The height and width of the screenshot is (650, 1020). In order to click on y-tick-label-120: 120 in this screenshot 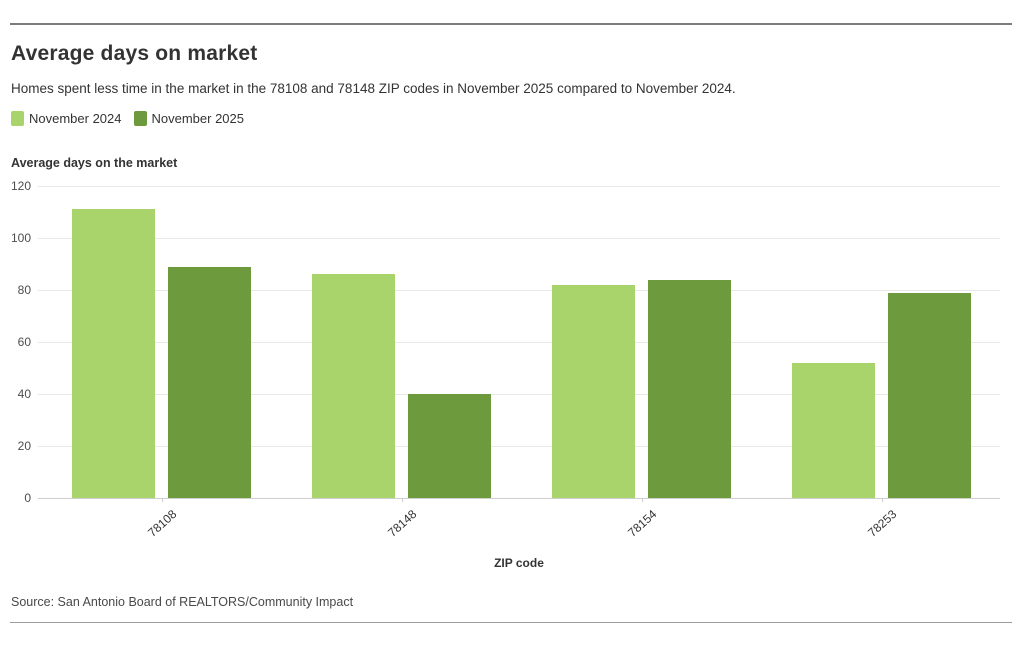, I will do `click(20, 186)`.